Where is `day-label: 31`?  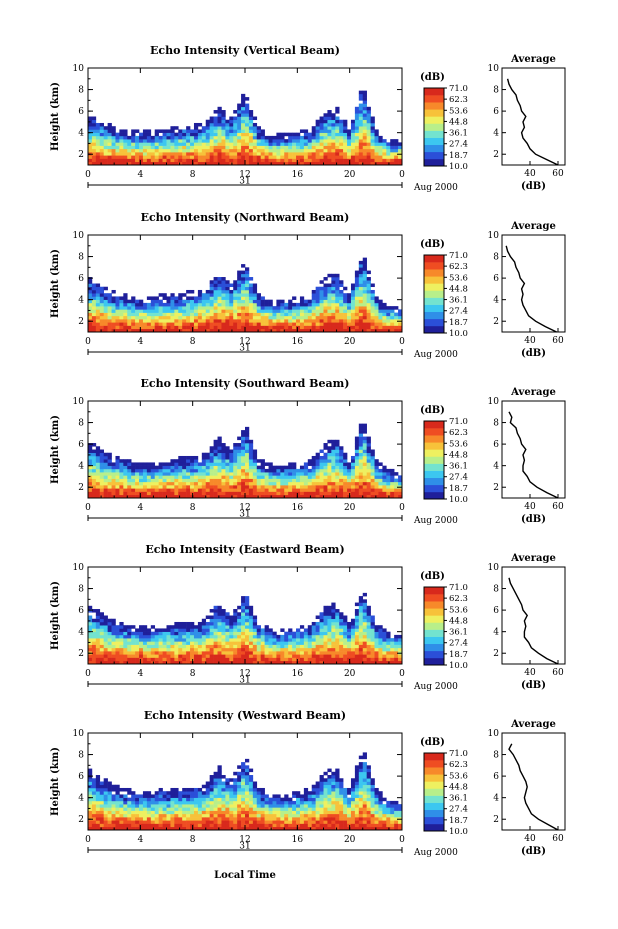
day-label: 31 is located at coordinates (244, 515).